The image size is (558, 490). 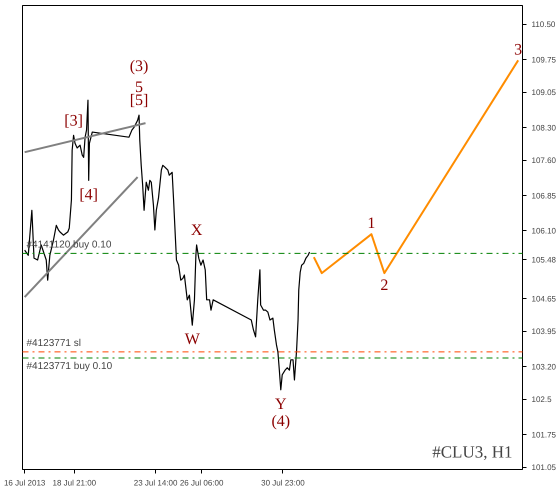 I want to click on y-tick-label: 103.95, so click(x=544, y=331).